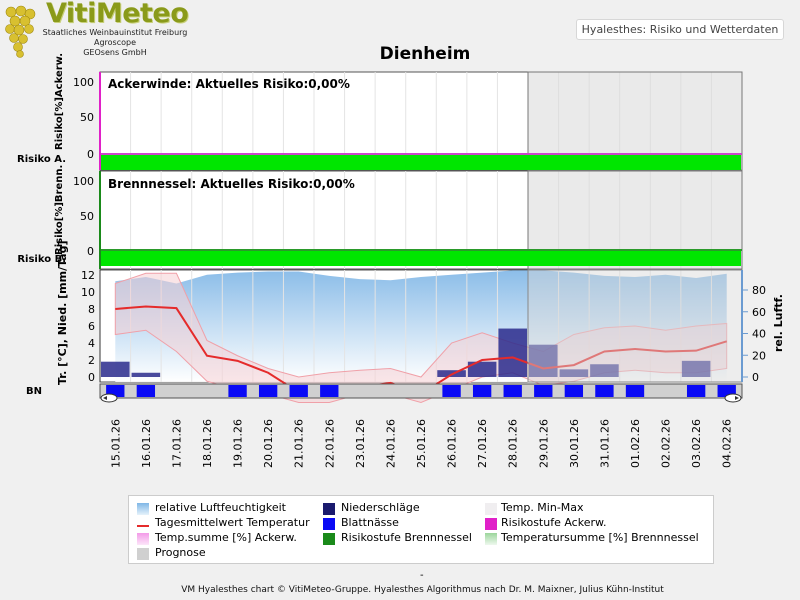 This screenshot has height=600, width=800. Describe the element at coordinates (759, 290) in the screenshot. I see `right-ytick-label: 80` at that location.